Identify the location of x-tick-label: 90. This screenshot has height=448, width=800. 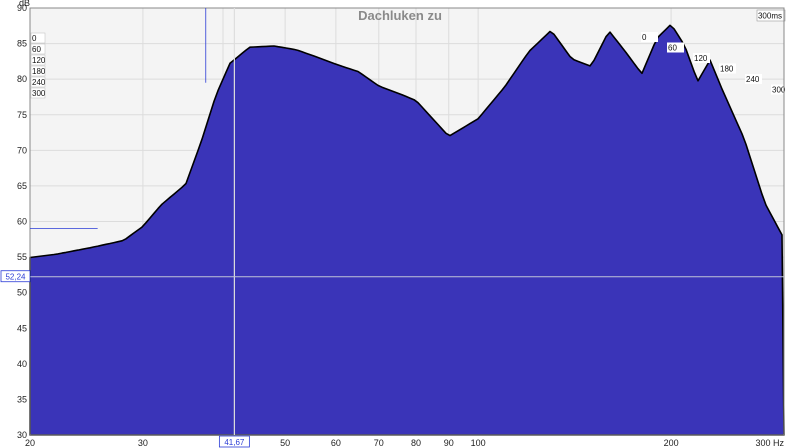
(449, 443).